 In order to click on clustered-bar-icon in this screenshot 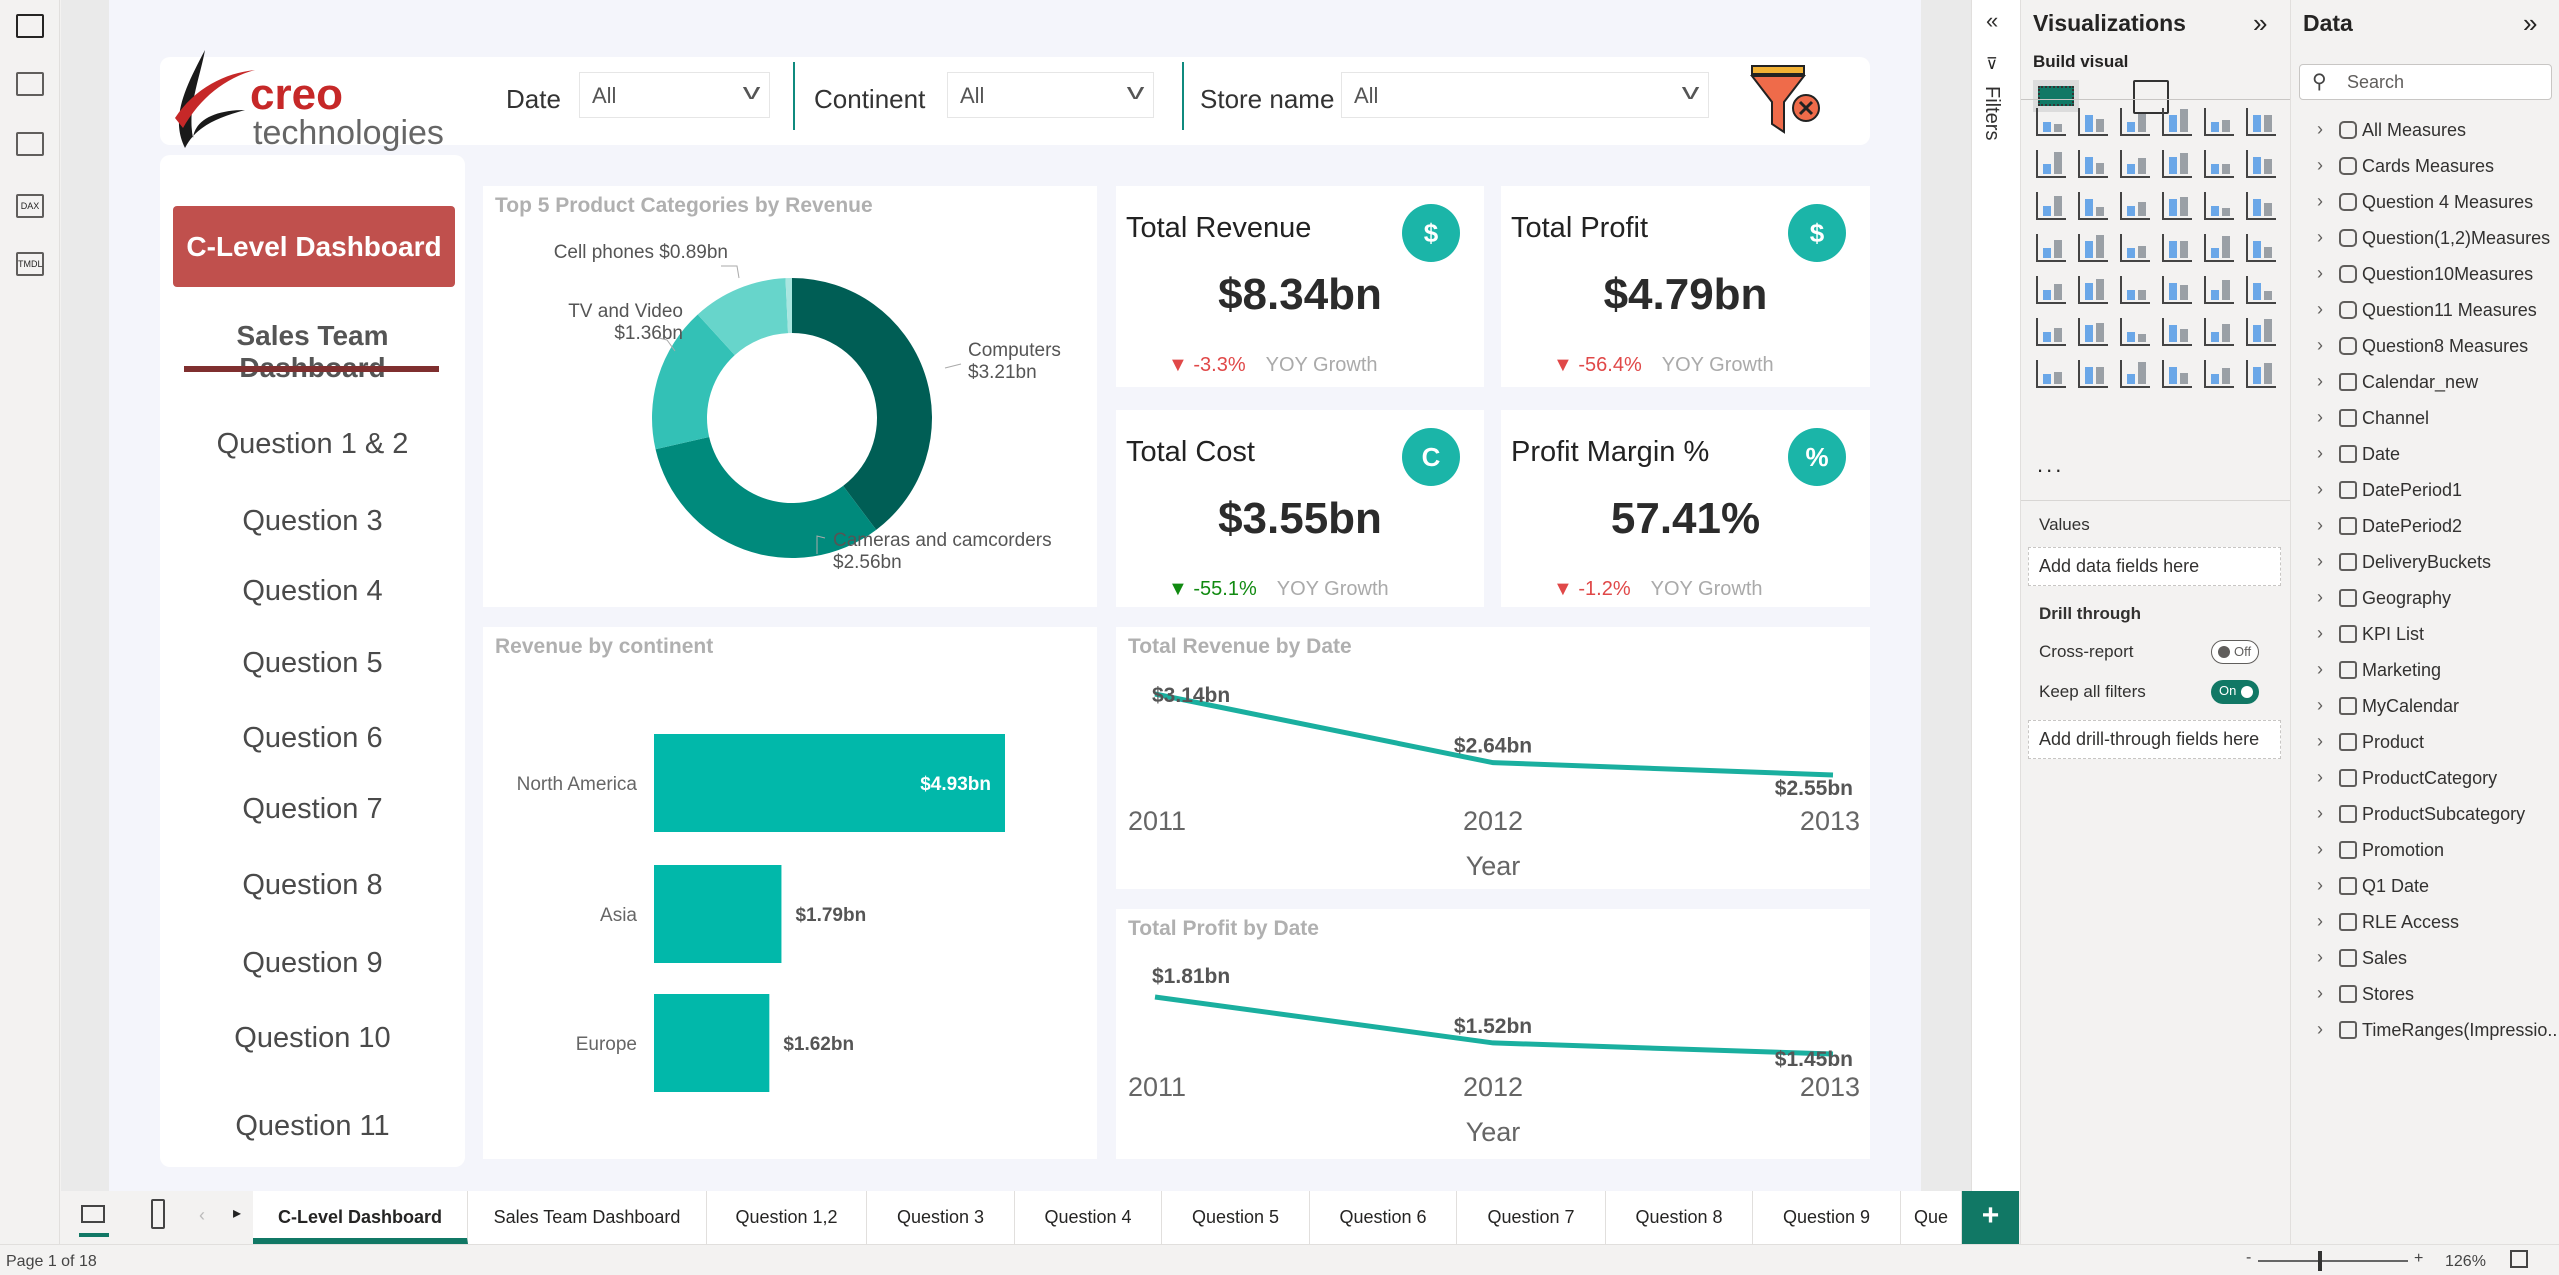, I will do `click(2135, 122)`.